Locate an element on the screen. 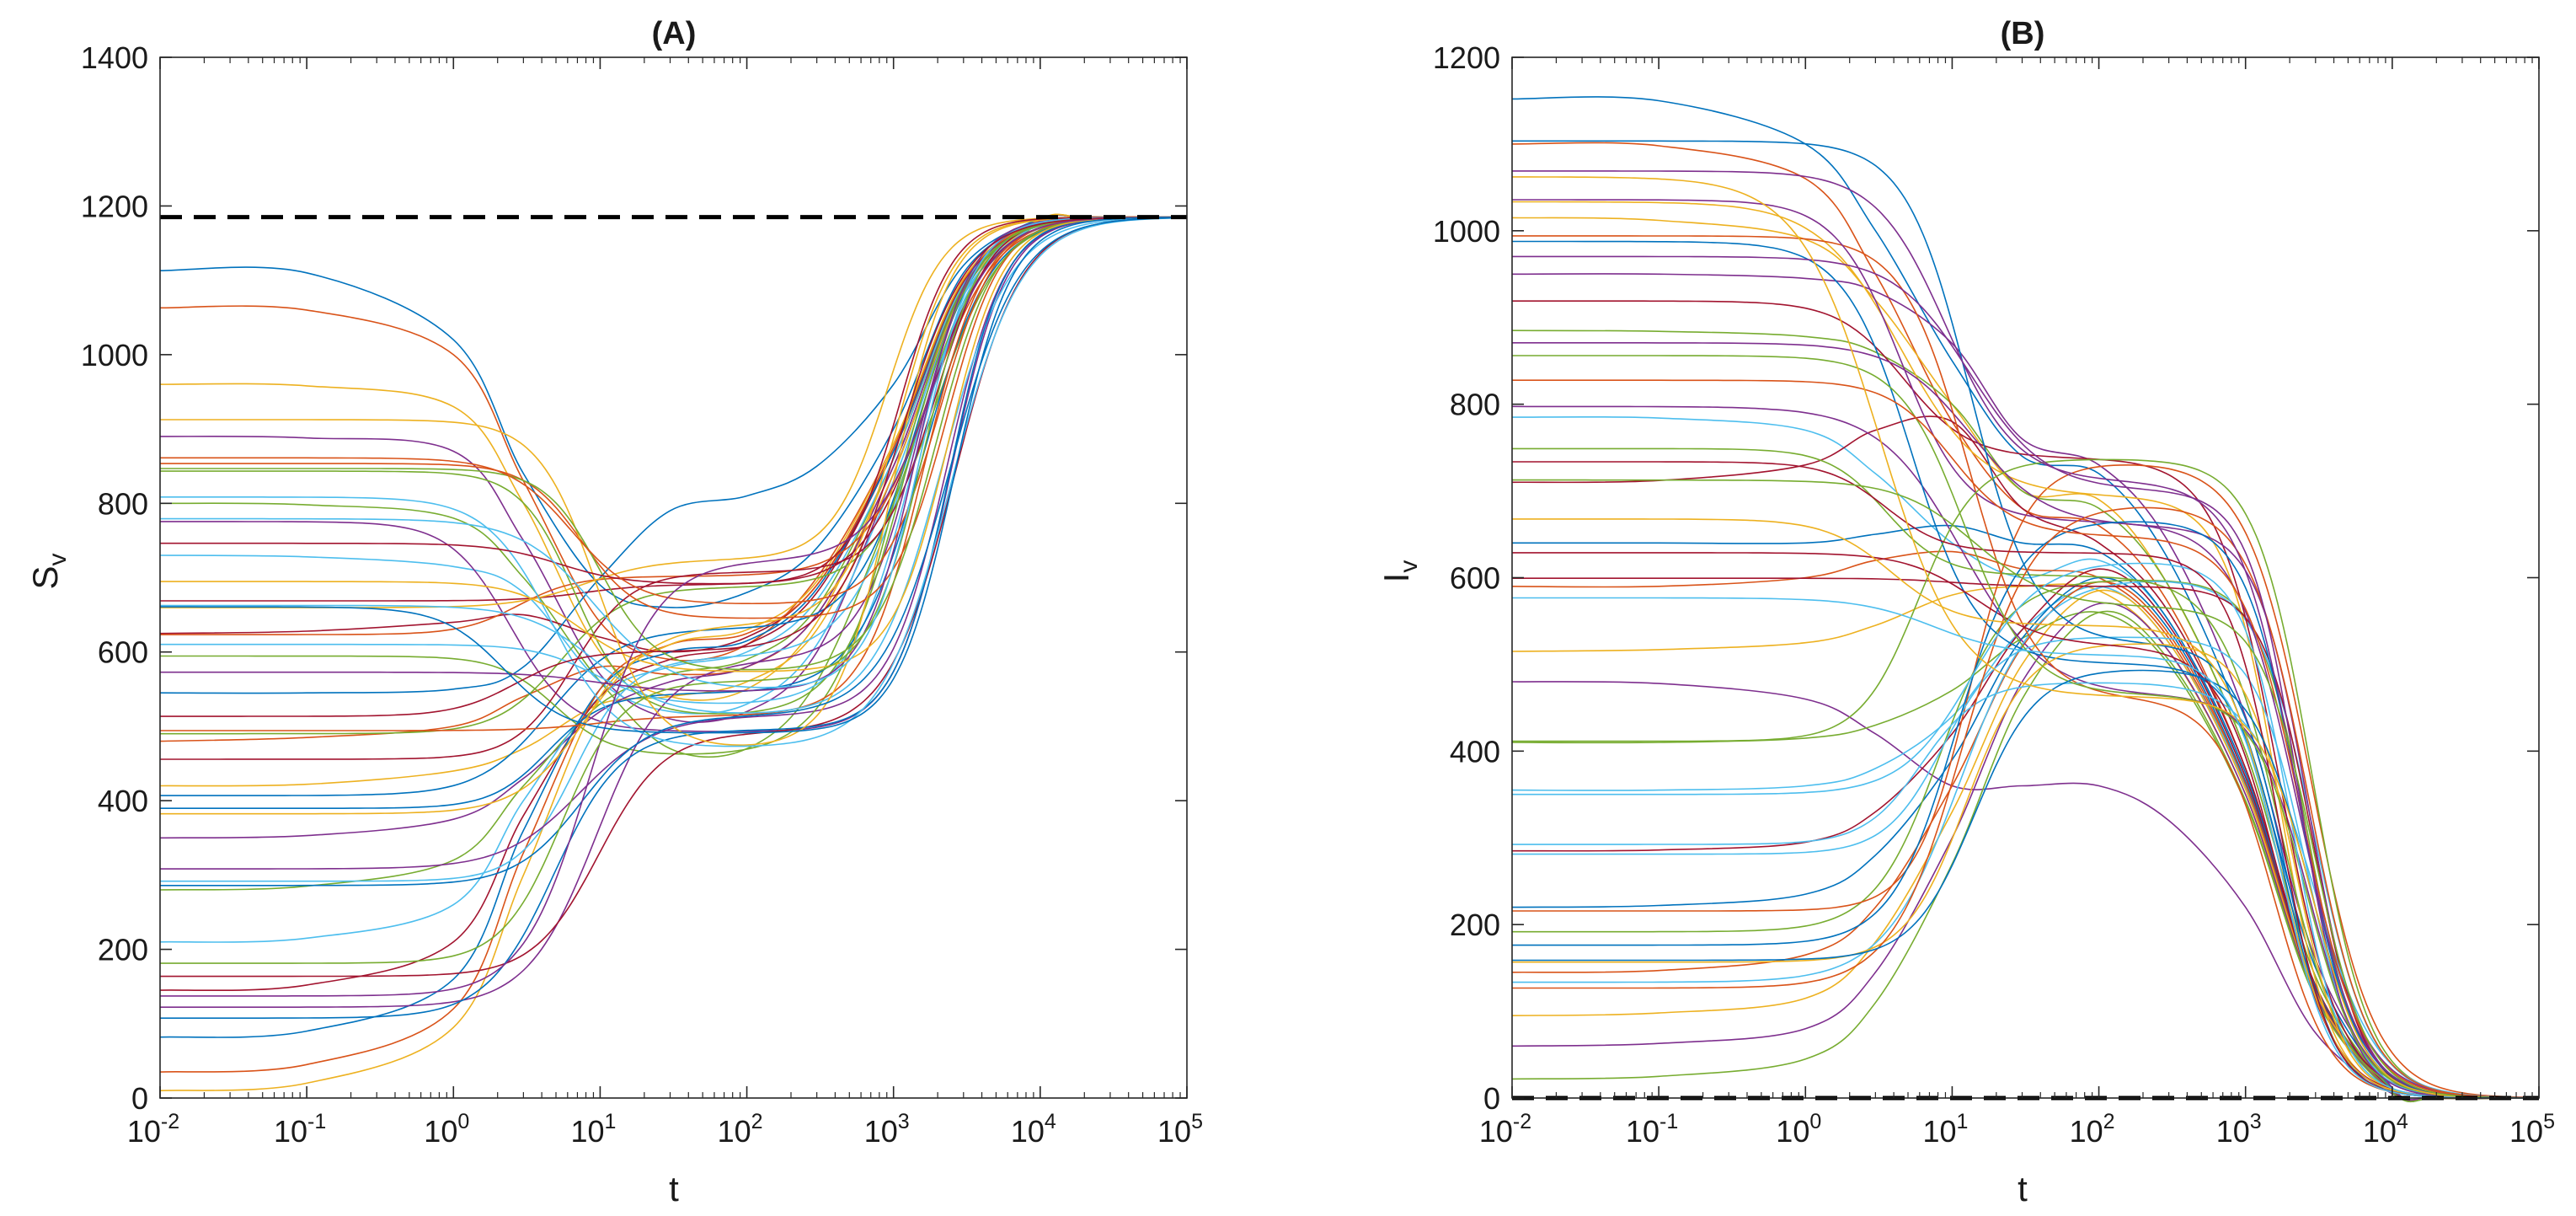 The height and width of the screenshot is (1216, 2576). panel-b-y-axis-label: Iv is located at coordinates (1399, 571).